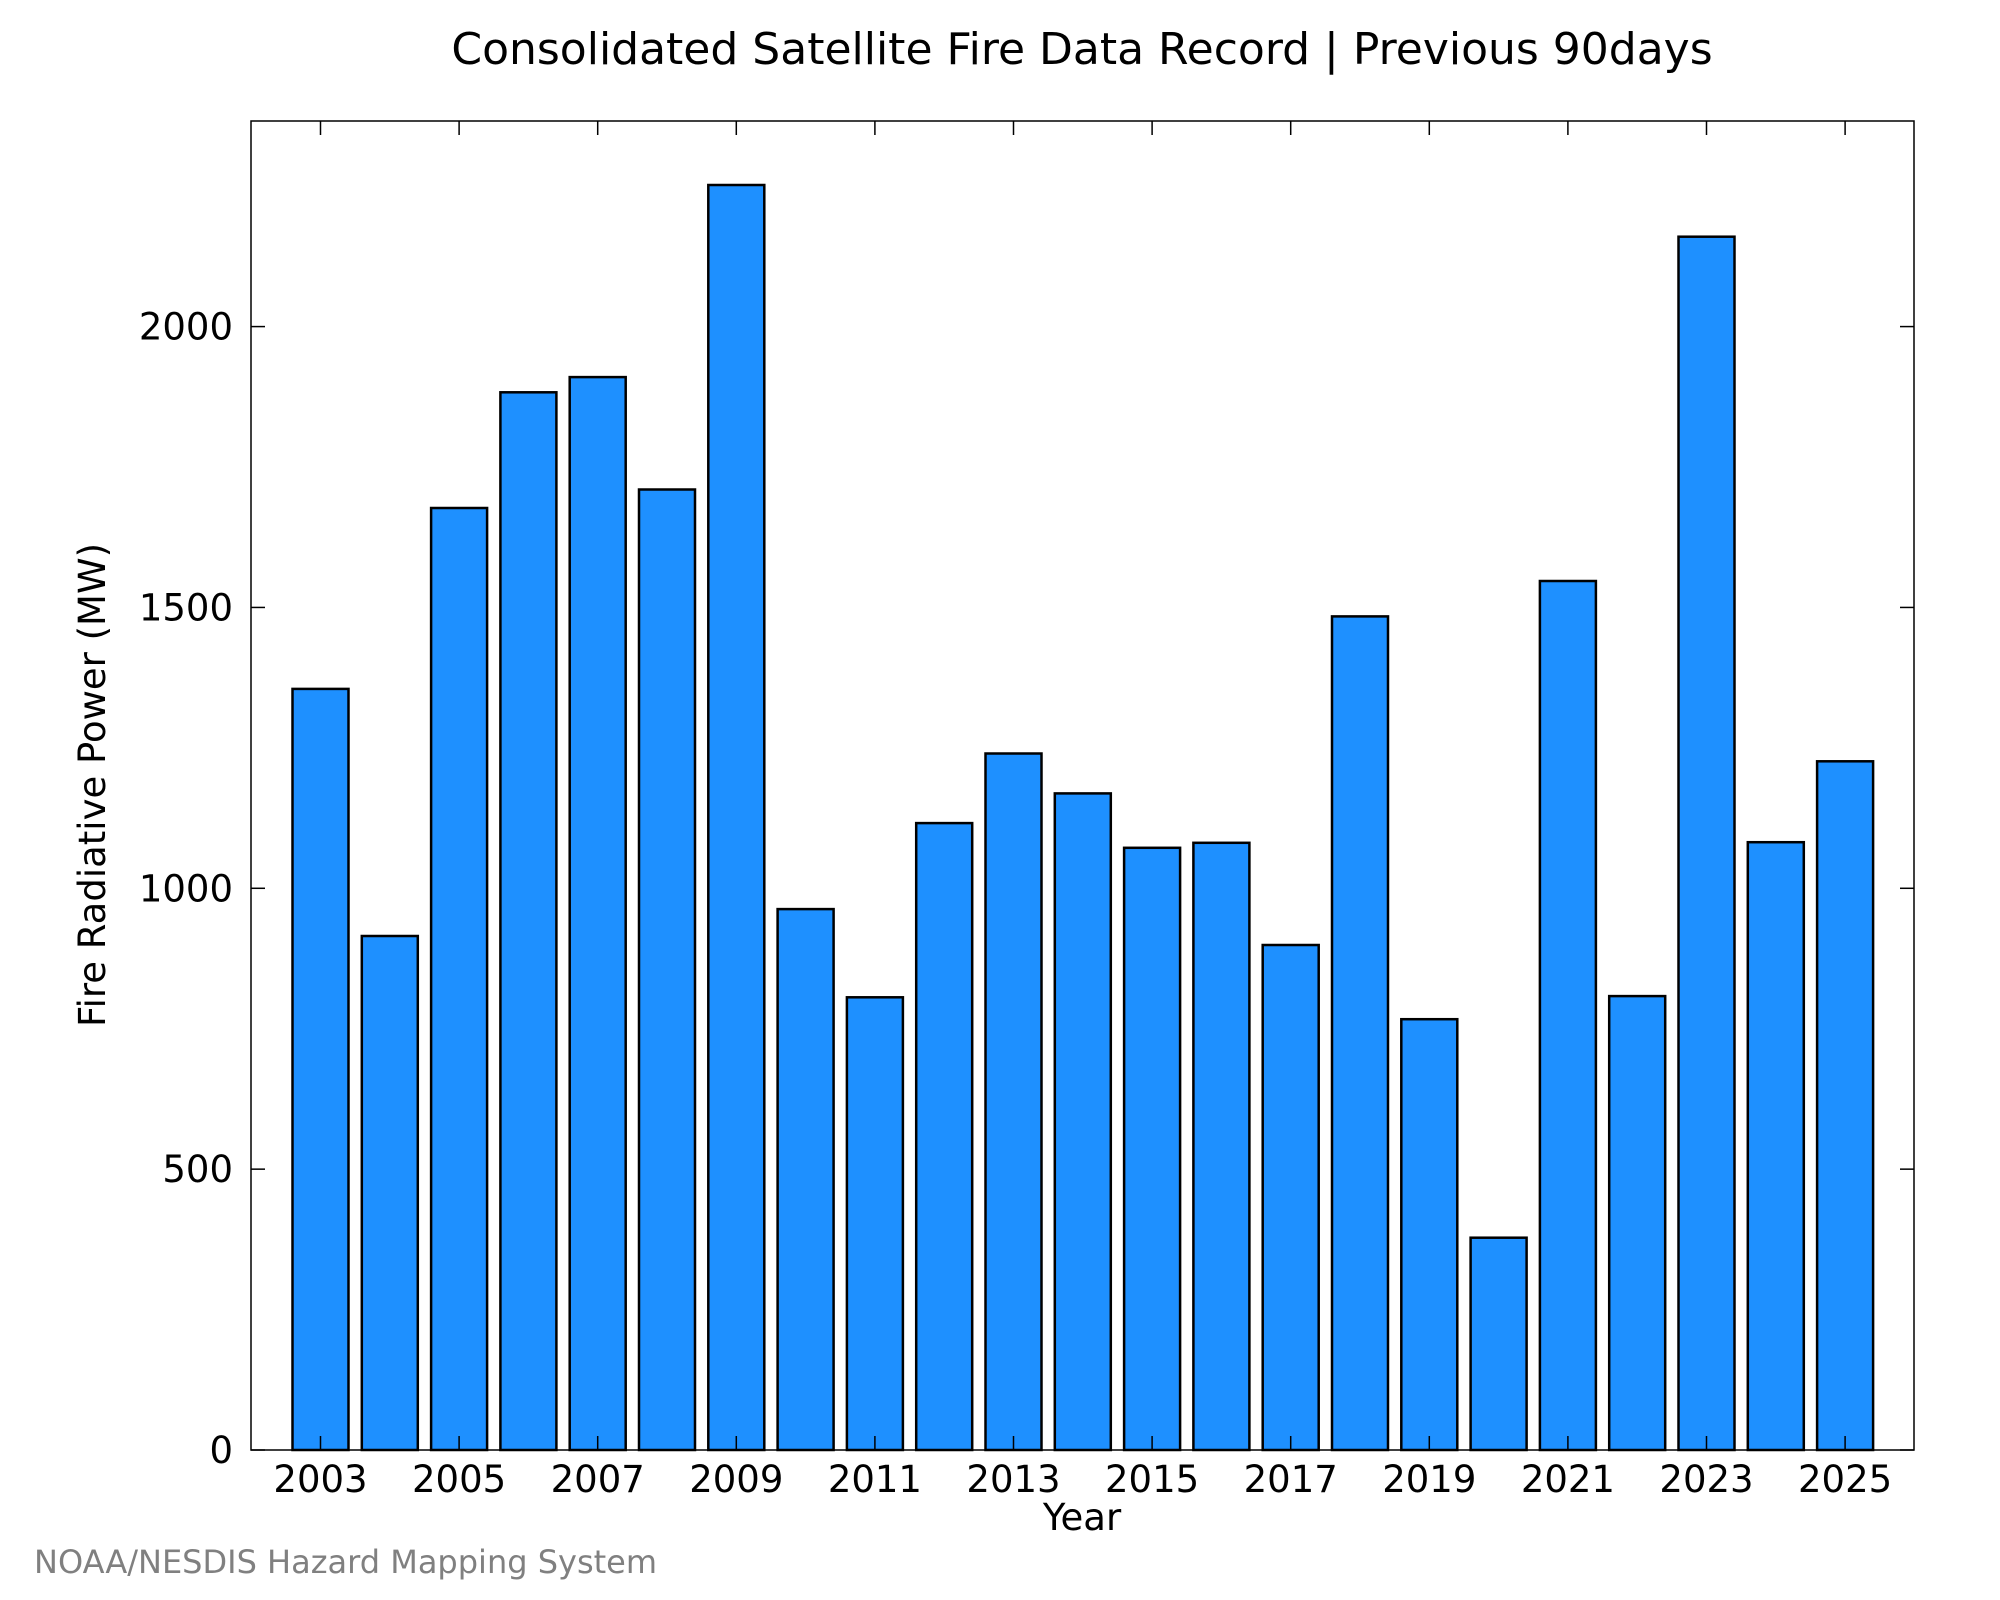 The height and width of the screenshot is (1600, 2000). Describe the element at coordinates (1429, 1479) in the screenshot. I see `x-tick-label-2019: 2019` at that location.